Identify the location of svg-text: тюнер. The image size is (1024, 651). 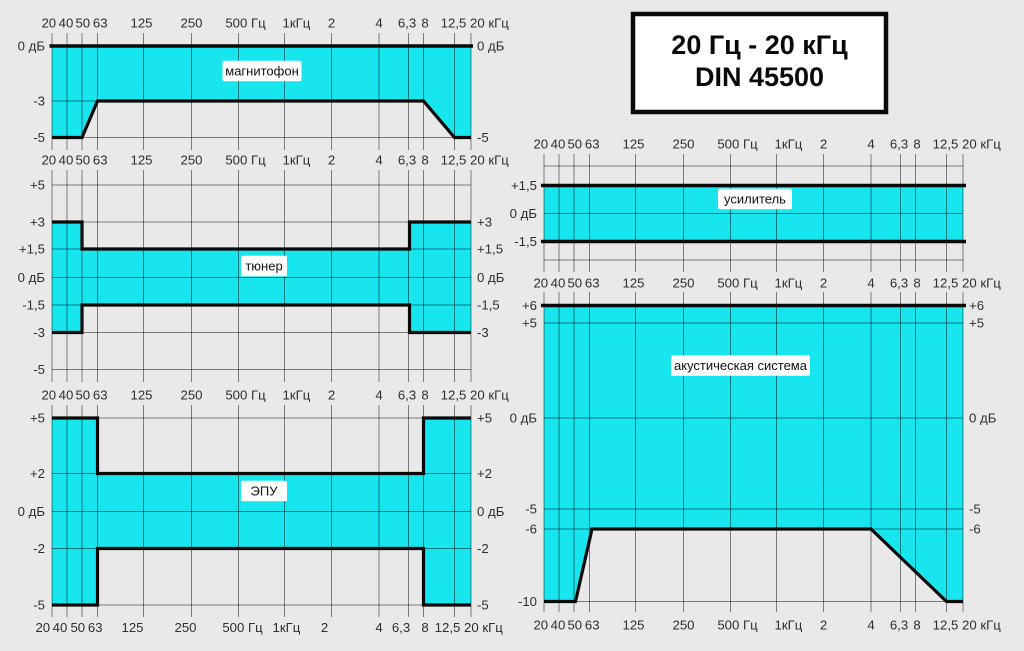
(263, 266).